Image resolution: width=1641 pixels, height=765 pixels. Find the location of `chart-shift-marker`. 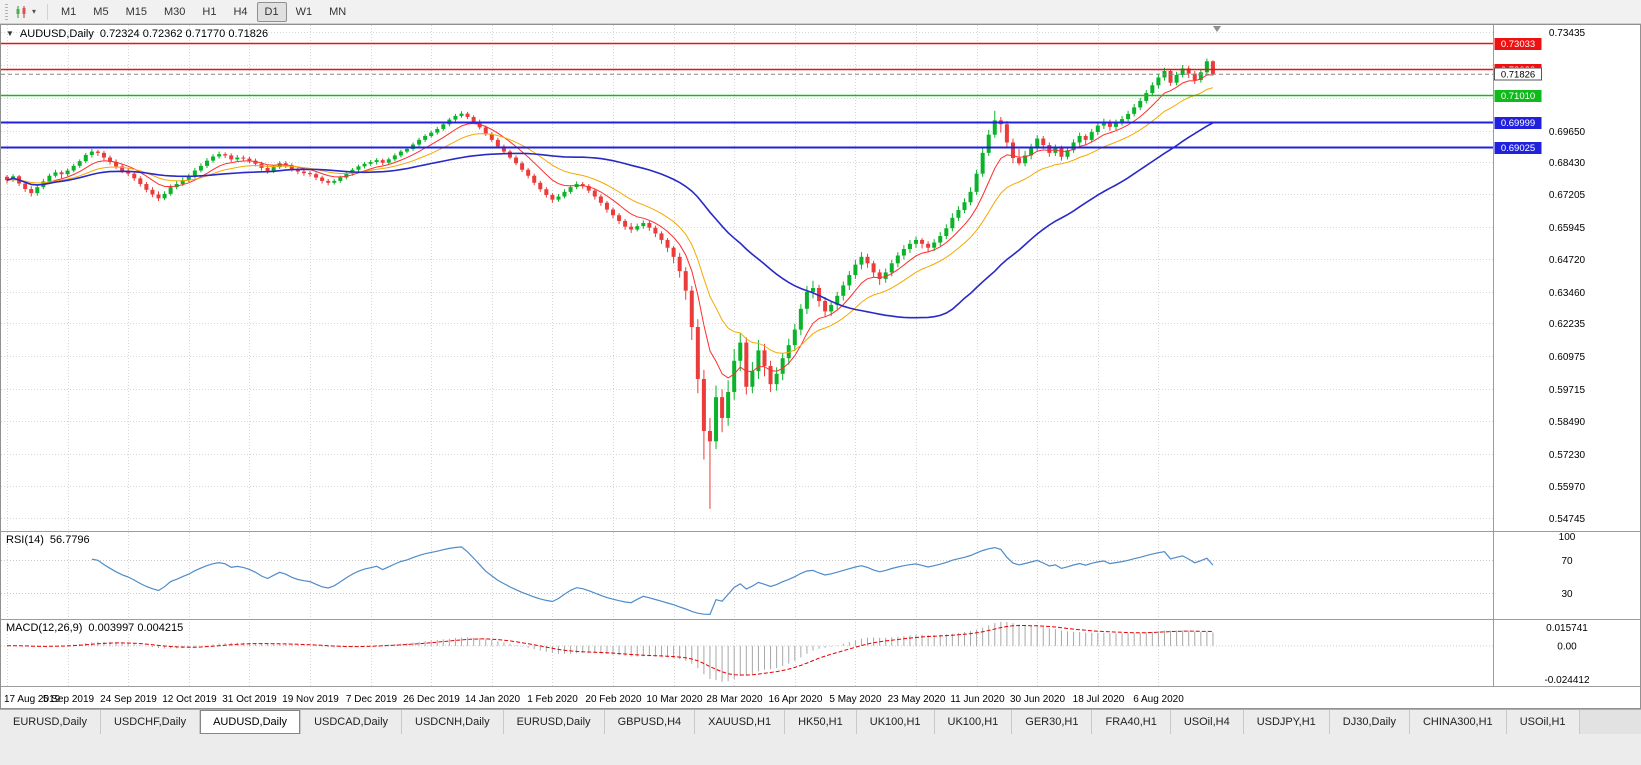

chart-shift-marker is located at coordinates (1217, 29).